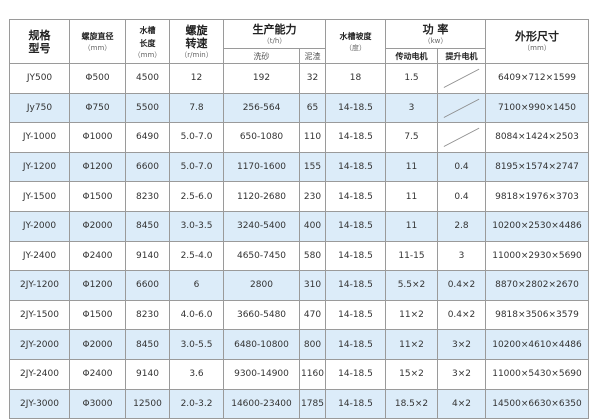 The height and width of the screenshot is (419, 600). I want to click on header-tank-length-line1: 水槽, so click(147, 30).